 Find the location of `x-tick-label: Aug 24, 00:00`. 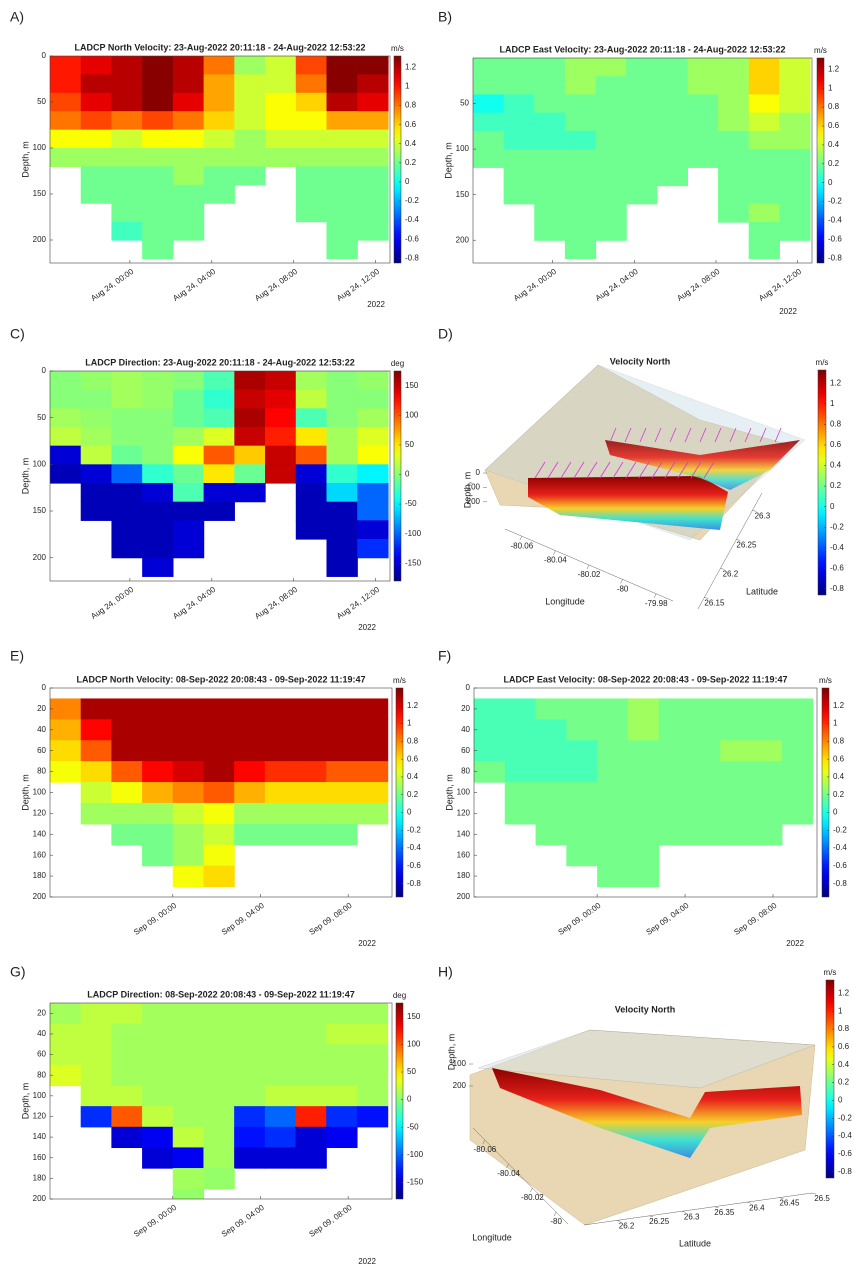

x-tick-label: Aug 24, 00:00 is located at coordinates (112, 285).